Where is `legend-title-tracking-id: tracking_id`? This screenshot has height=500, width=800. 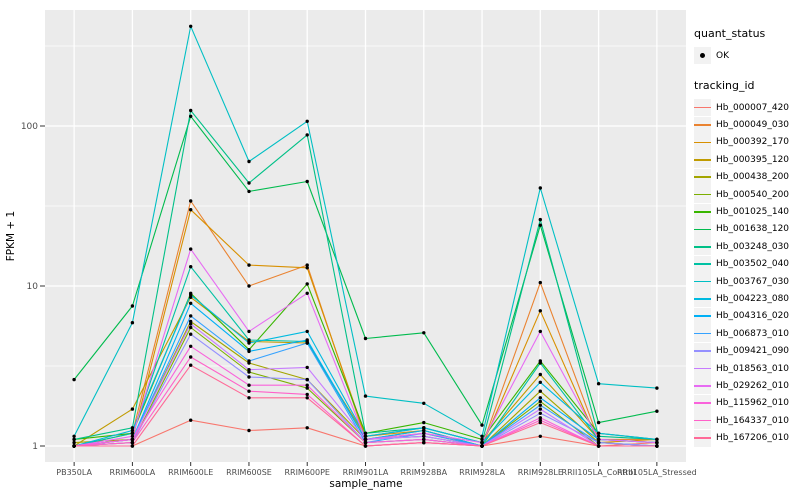
legend-title-tracking-id: tracking_id is located at coordinates (724, 85).